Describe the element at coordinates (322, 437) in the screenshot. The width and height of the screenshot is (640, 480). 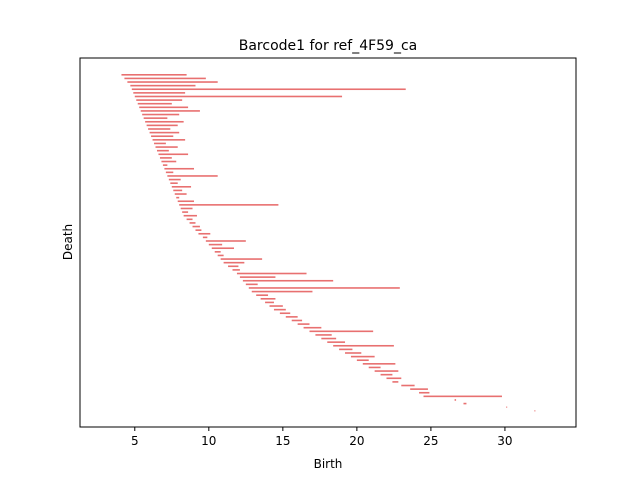
I see `x-axis: 5 10 15 20 25 30` at that location.